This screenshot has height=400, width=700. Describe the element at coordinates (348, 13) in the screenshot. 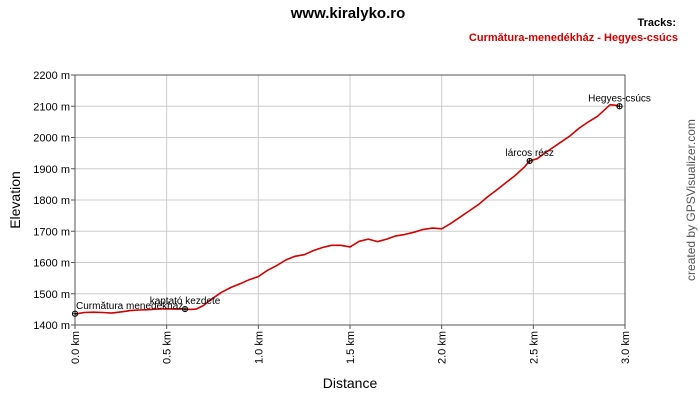

I see `chart-title: www.kiralyko.ro` at that location.